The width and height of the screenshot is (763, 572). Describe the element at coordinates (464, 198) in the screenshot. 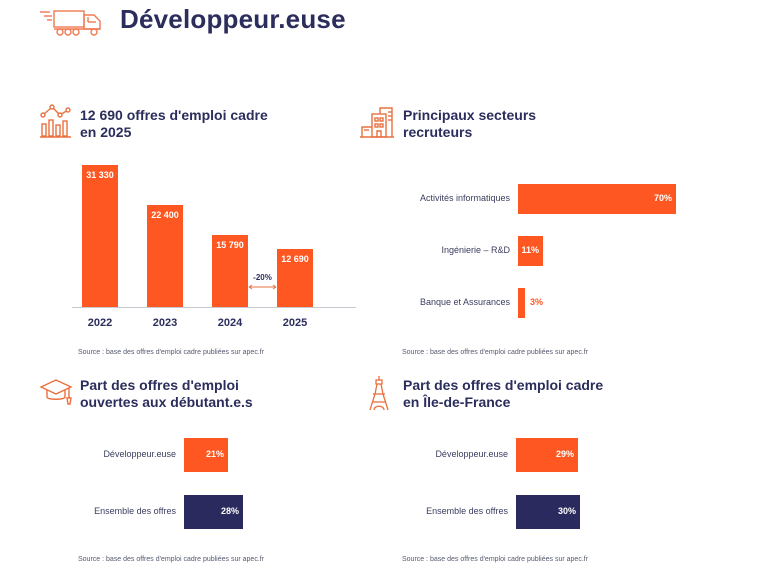

I see `category-label: Activités informatiques` at that location.